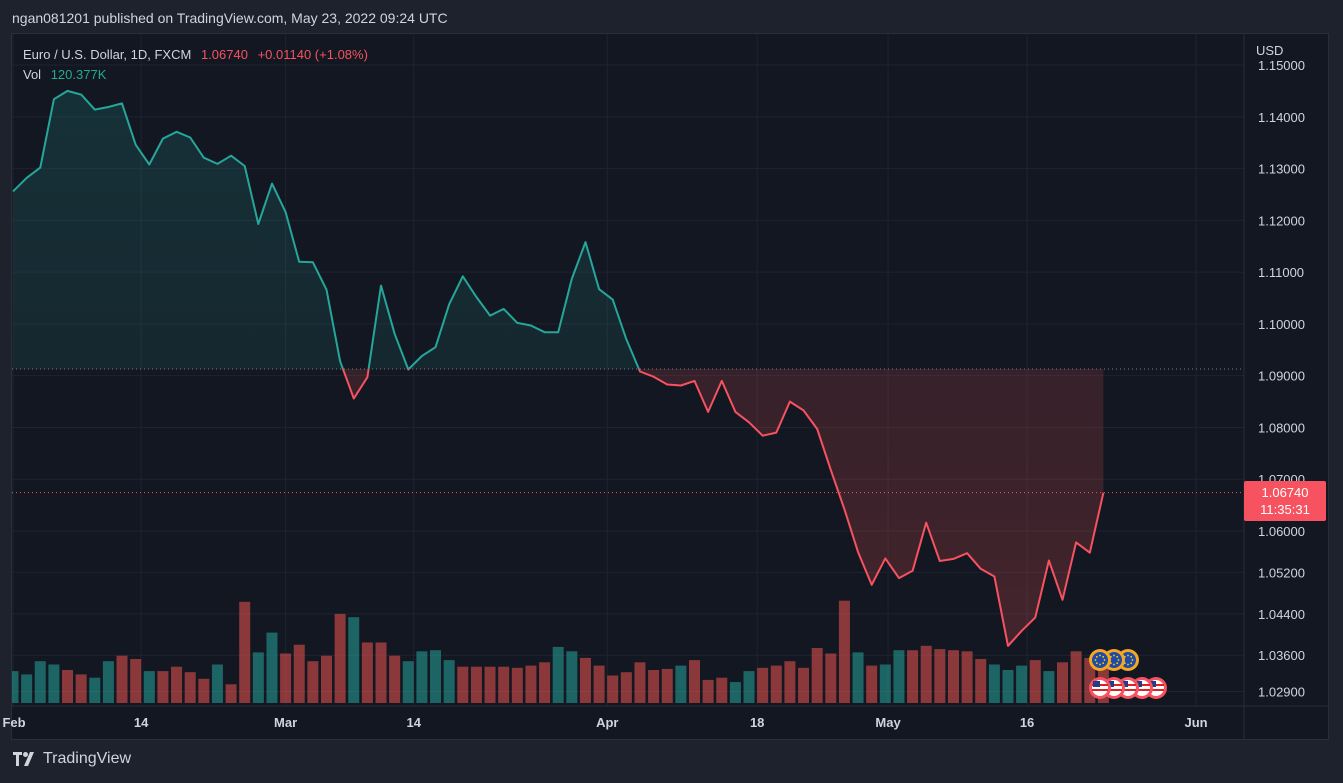 This screenshot has width=1343, height=783. I want to click on time-axis: Feb 14 Mar 14 Apr 18 May 16 Jun, so click(665, 717).